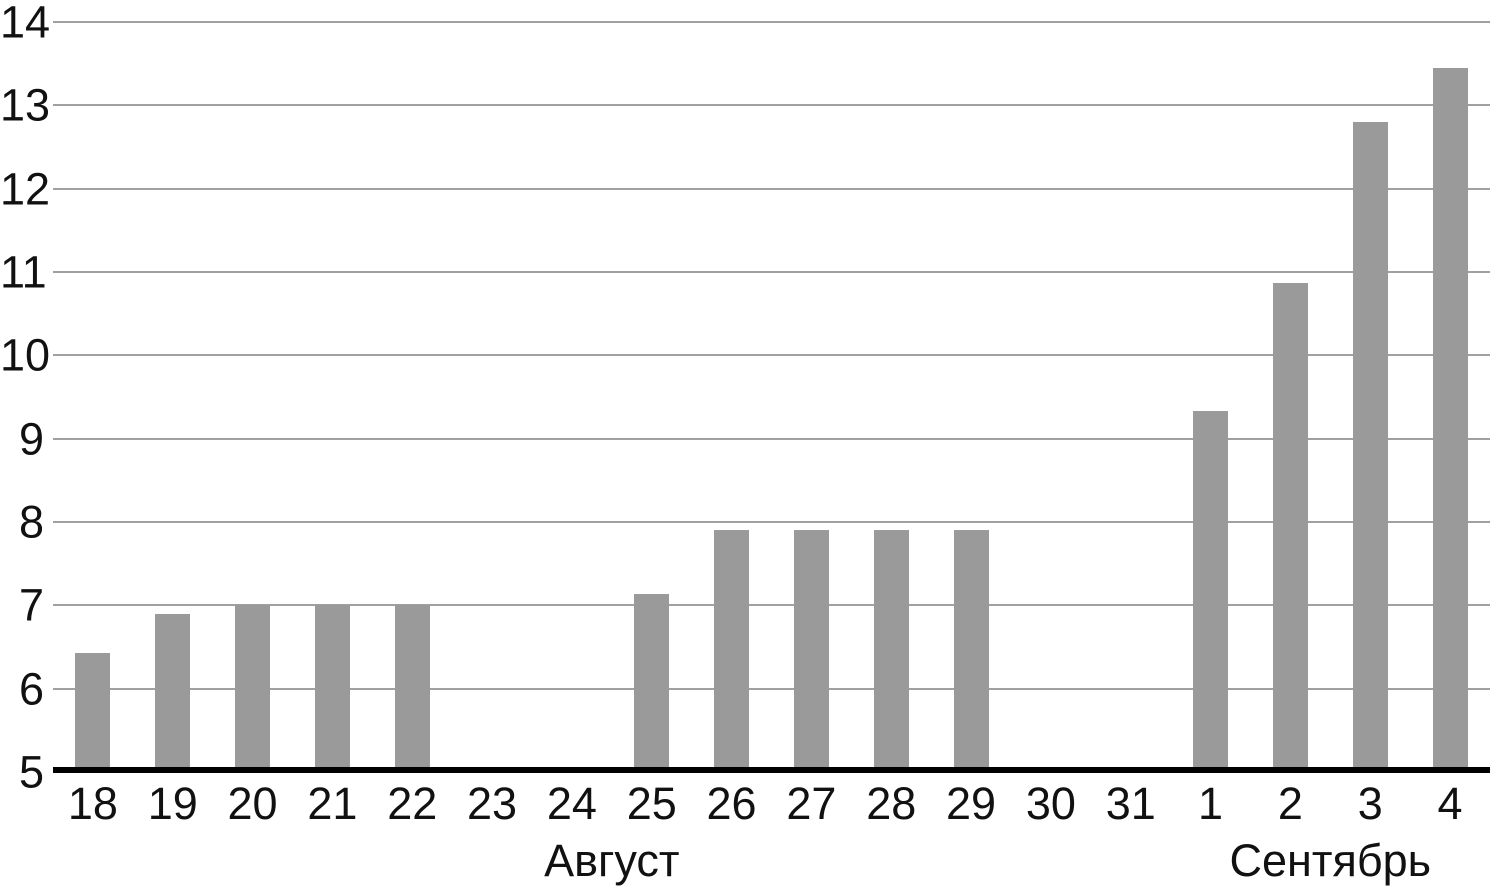 This screenshot has height=896, width=1512. What do you see at coordinates (31, 522) in the screenshot?
I see `y-tick-label-8: 8` at bounding box center [31, 522].